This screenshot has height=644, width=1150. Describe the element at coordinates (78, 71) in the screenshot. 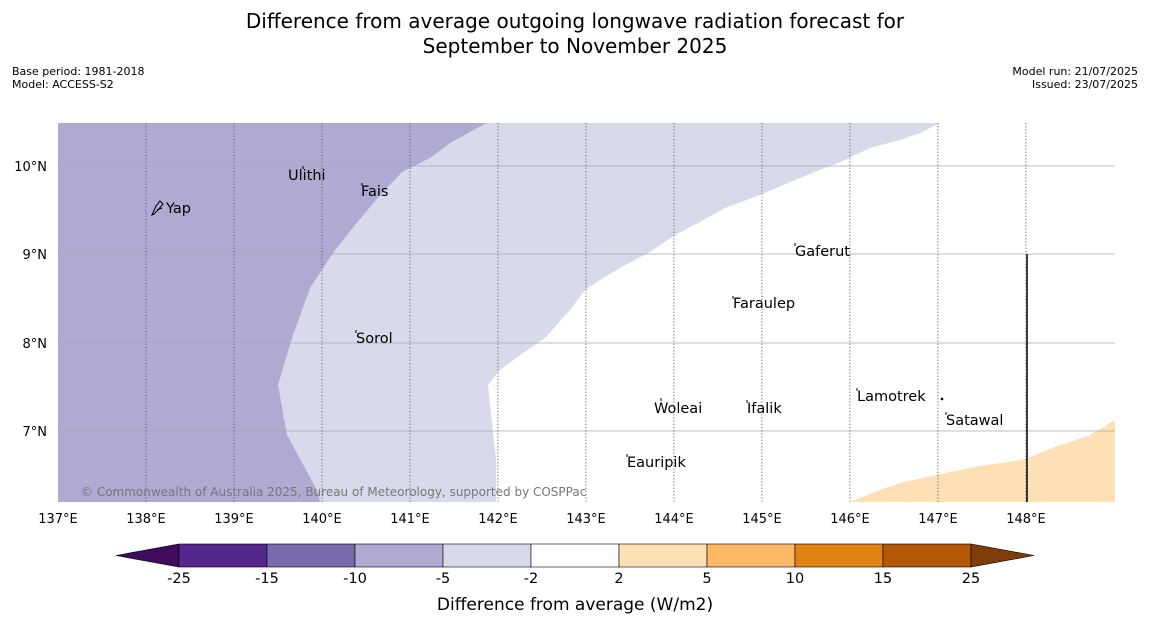

I see `base-period: Base period: 1981-2018` at that location.